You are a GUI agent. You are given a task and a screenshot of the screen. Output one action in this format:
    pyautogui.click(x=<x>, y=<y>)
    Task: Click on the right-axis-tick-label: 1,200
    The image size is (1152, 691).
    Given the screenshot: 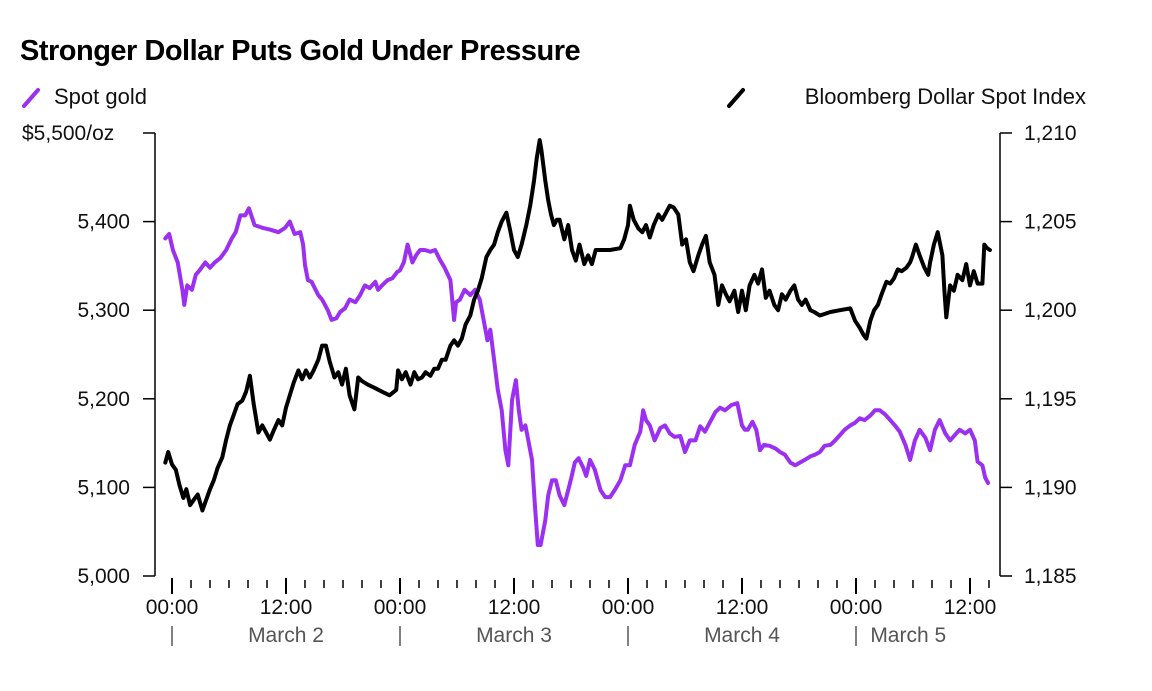 What is the action you would take?
    pyautogui.click(x=1050, y=310)
    